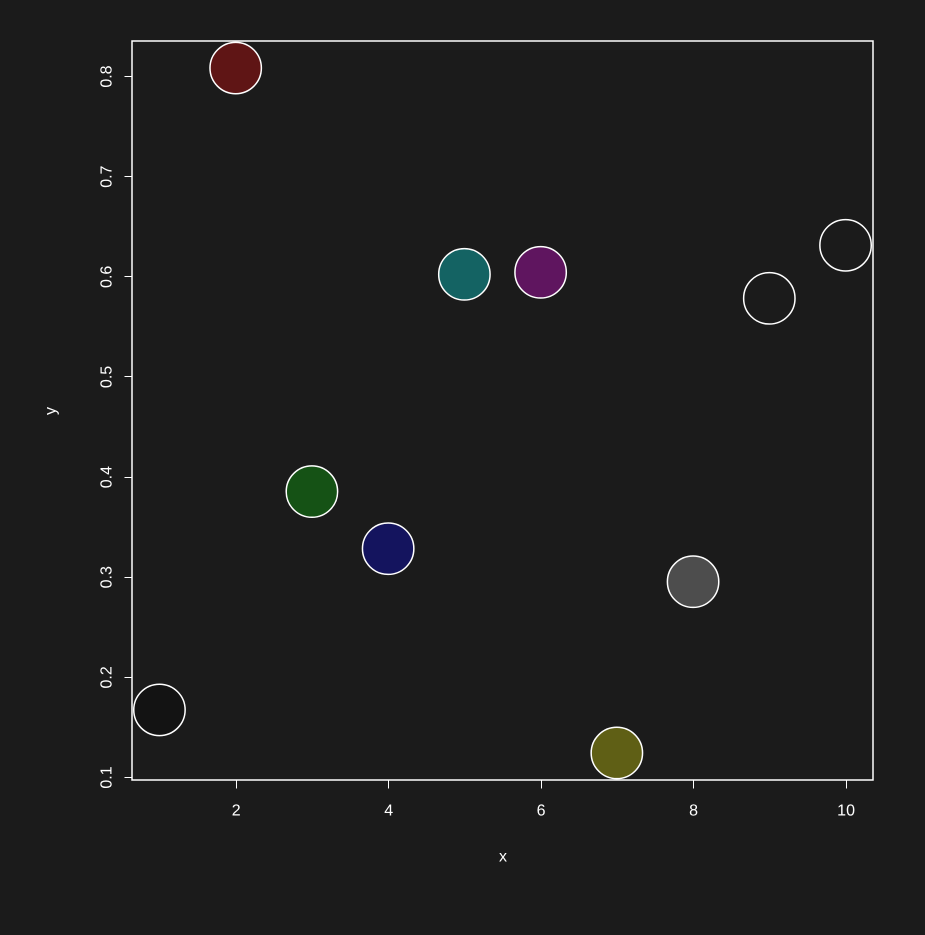 This screenshot has width=925, height=935. What do you see at coordinates (107, 176) in the screenshot?
I see `y-tick-label: 0.7` at bounding box center [107, 176].